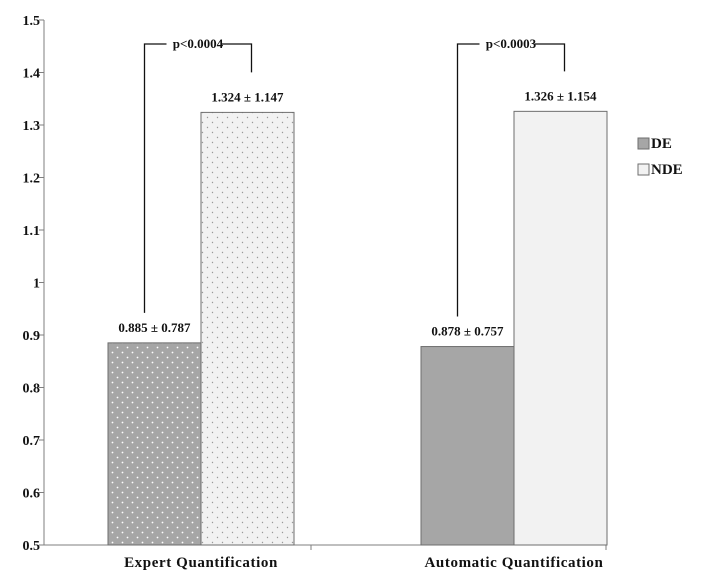  Describe the element at coordinates (154, 444) in the screenshot. I see `bar-de-expert` at that location.